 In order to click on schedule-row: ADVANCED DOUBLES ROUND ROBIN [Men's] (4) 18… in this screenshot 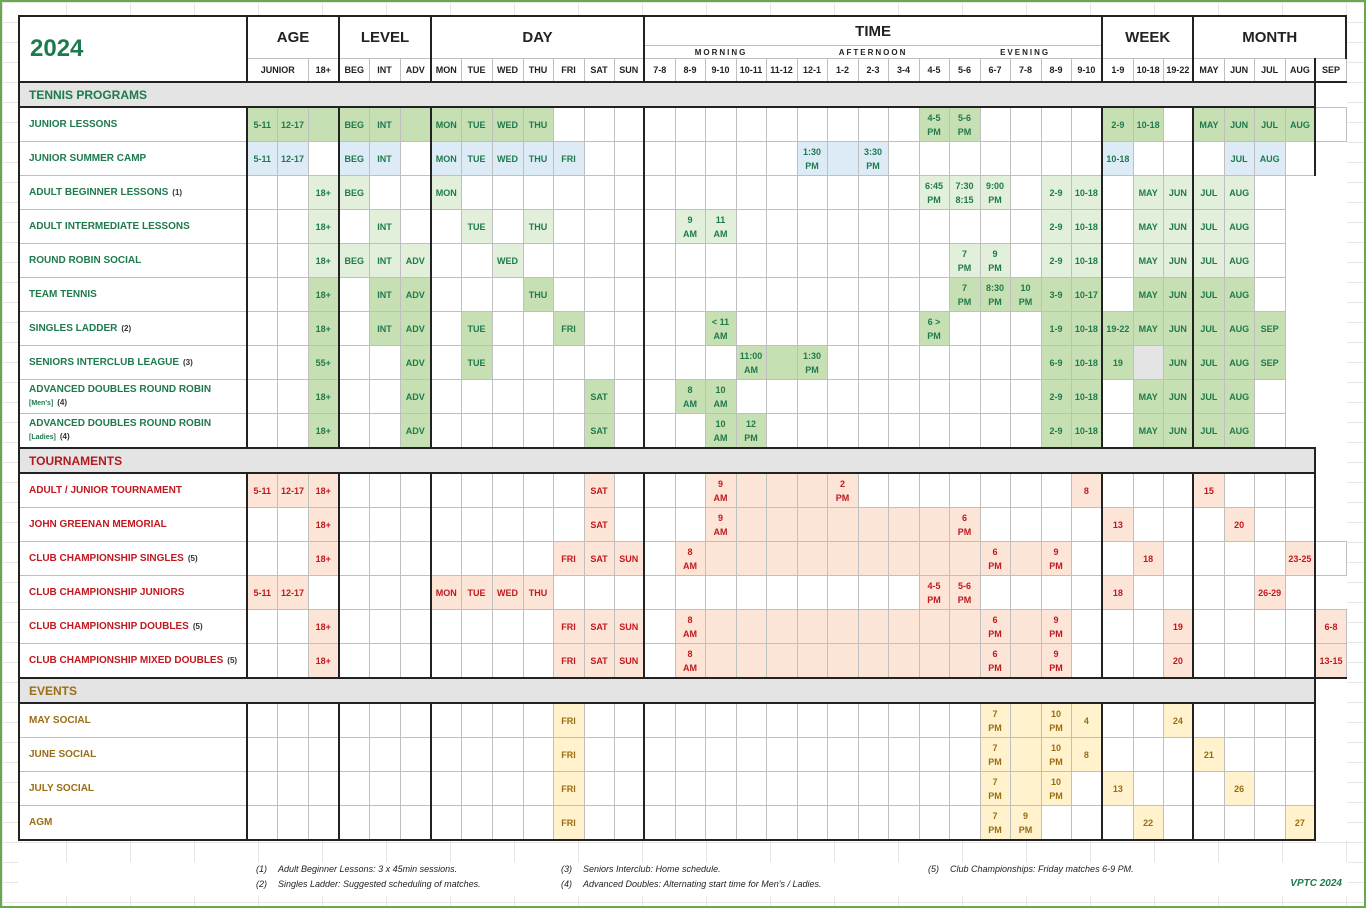, I will do `click(682, 396)`.